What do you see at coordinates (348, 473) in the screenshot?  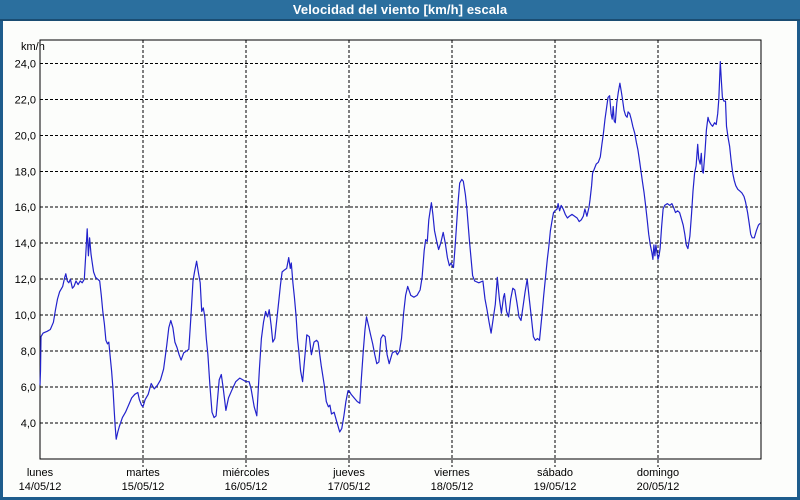 I see `x-day-label: jueves` at bounding box center [348, 473].